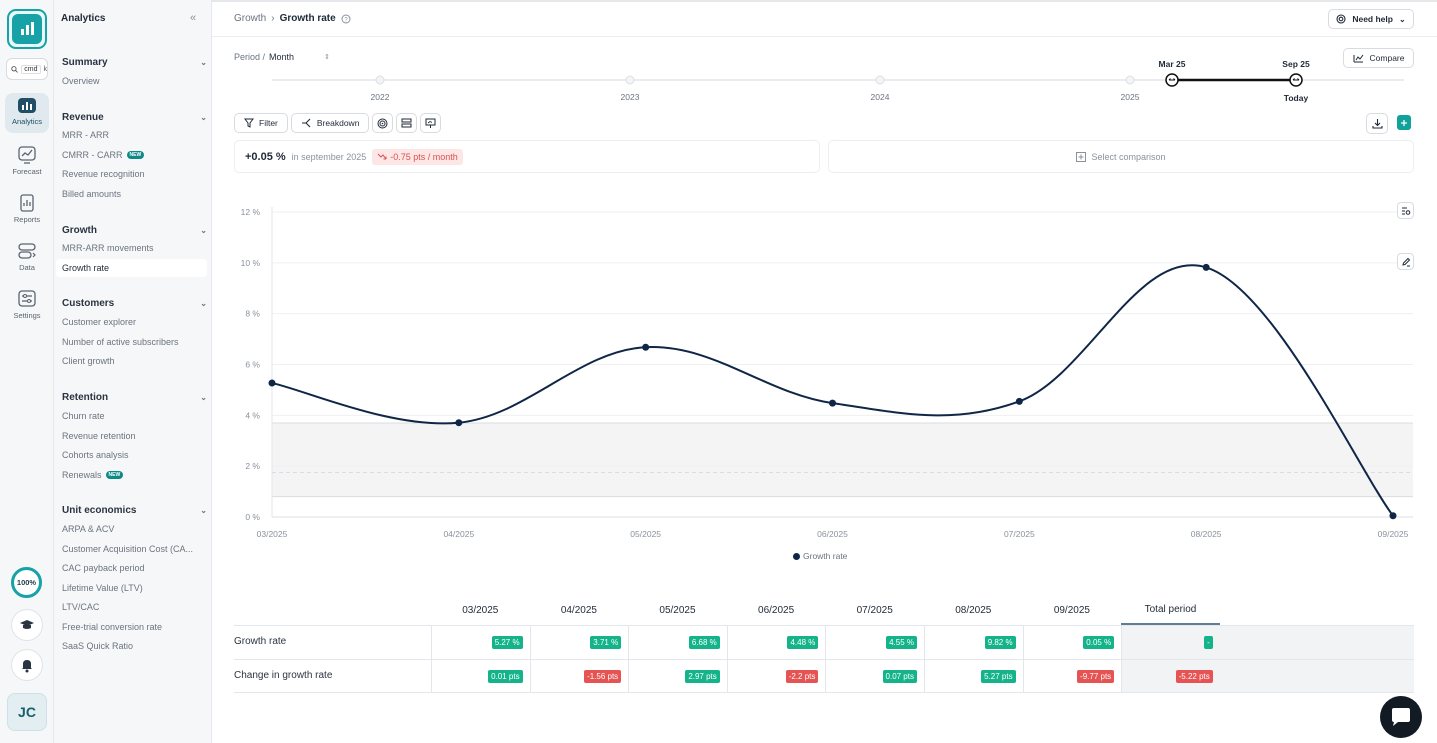 This screenshot has width=1437, height=743. Describe the element at coordinates (346, 19) in the screenshot. I see `help-circle-icon: ?` at that location.